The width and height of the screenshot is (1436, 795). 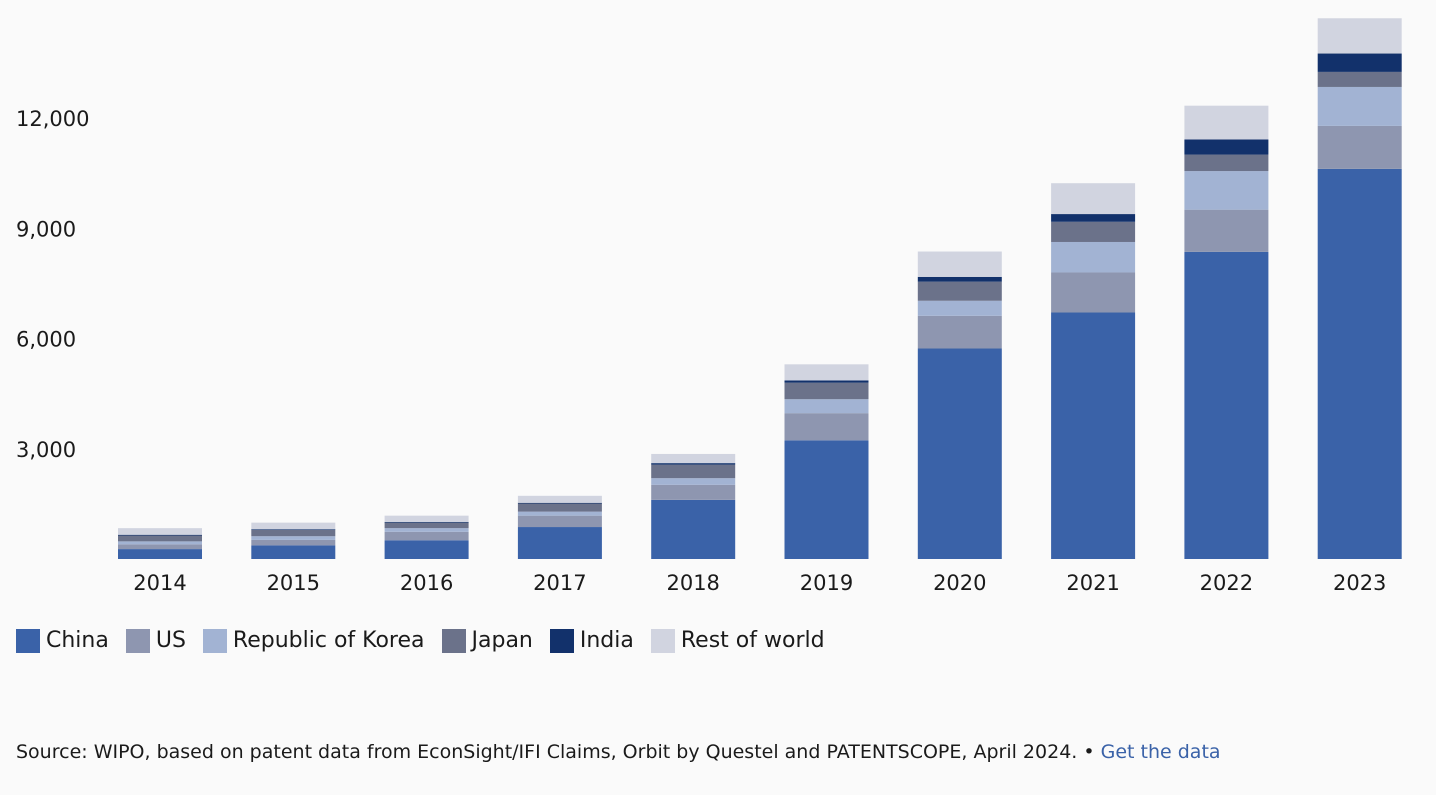 I want to click on bar-2019-japan, so click(x=826, y=391).